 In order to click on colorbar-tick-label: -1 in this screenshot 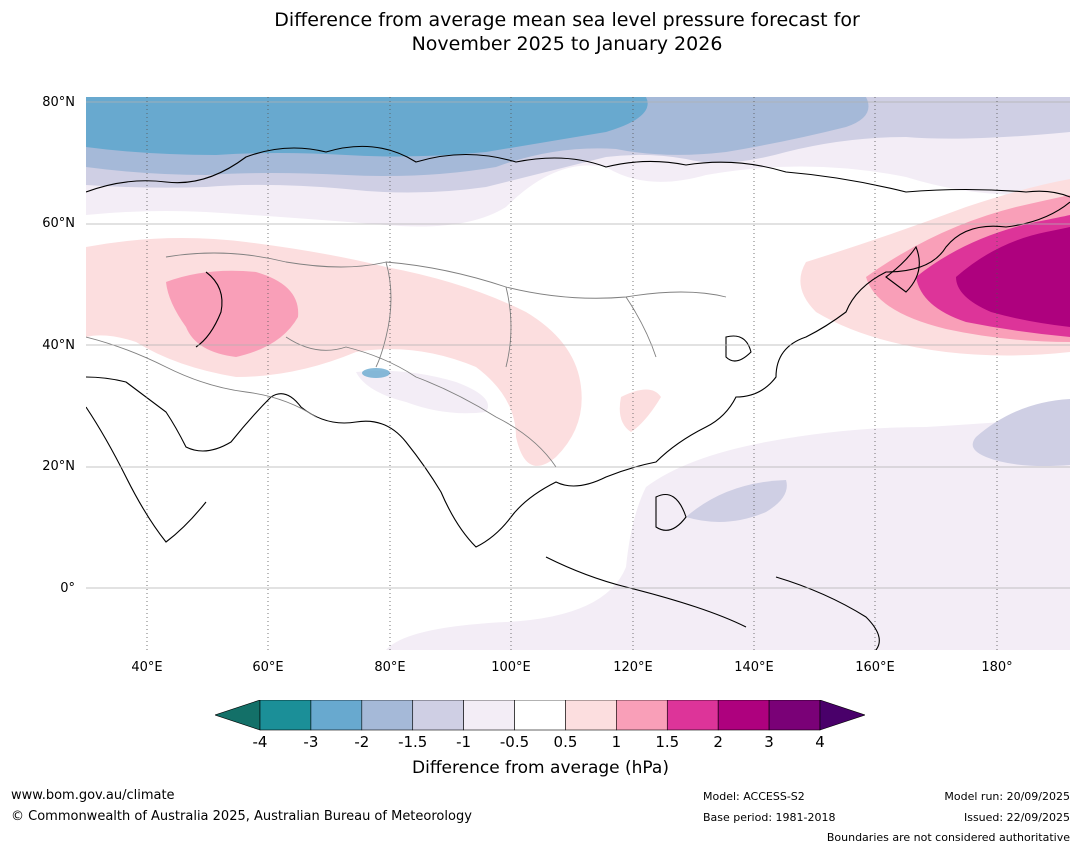, I will do `click(464, 742)`.